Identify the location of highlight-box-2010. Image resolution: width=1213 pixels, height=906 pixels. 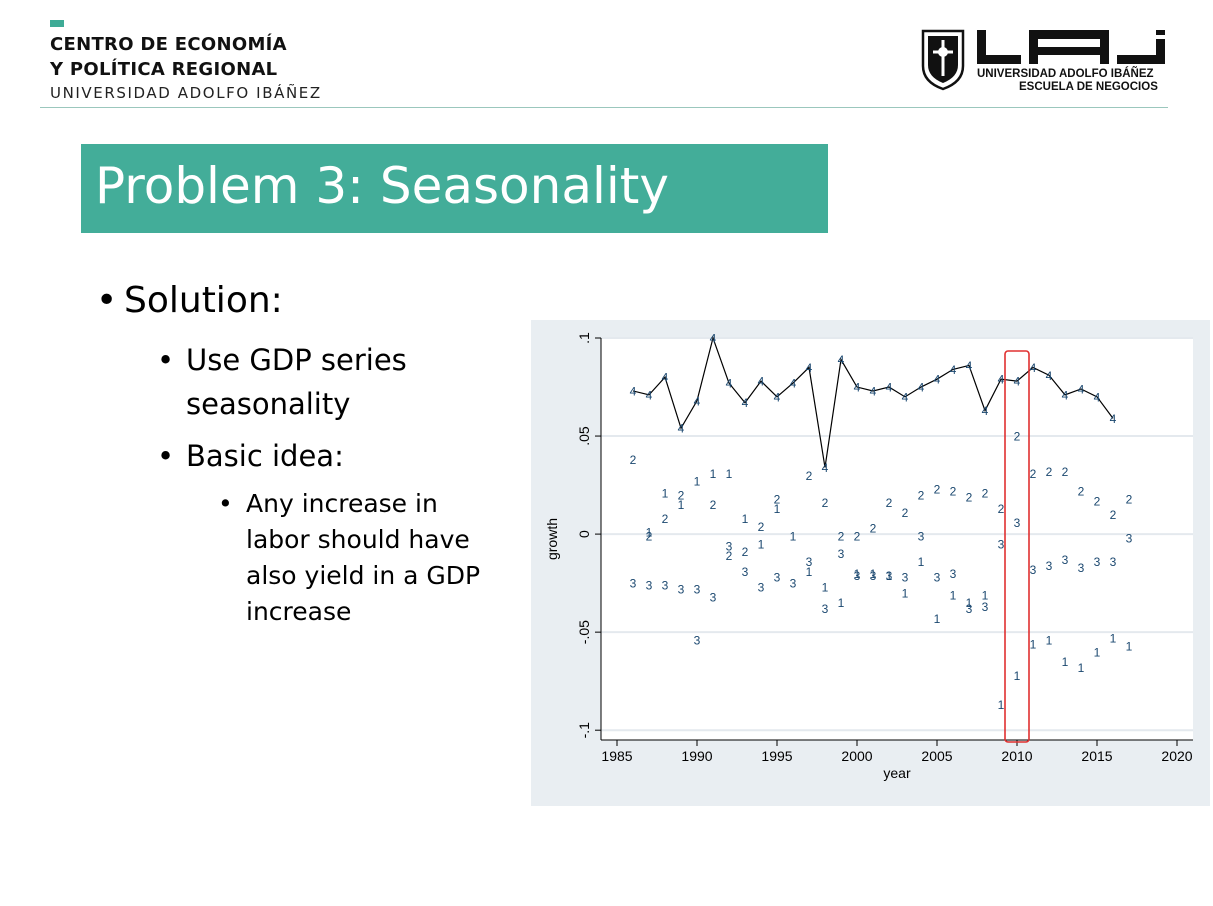
(1017, 546).